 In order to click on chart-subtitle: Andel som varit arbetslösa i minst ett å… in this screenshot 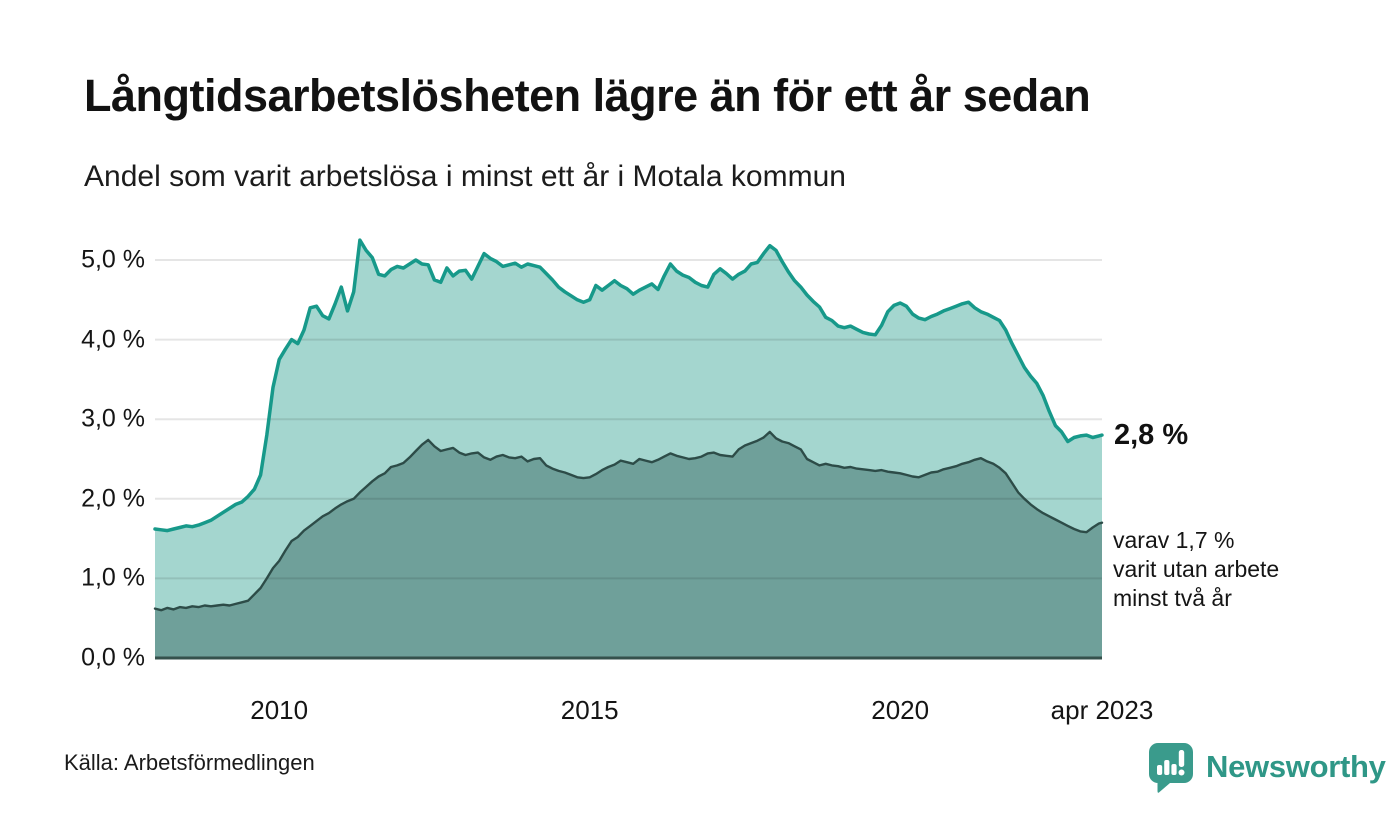, I will do `click(465, 176)`.